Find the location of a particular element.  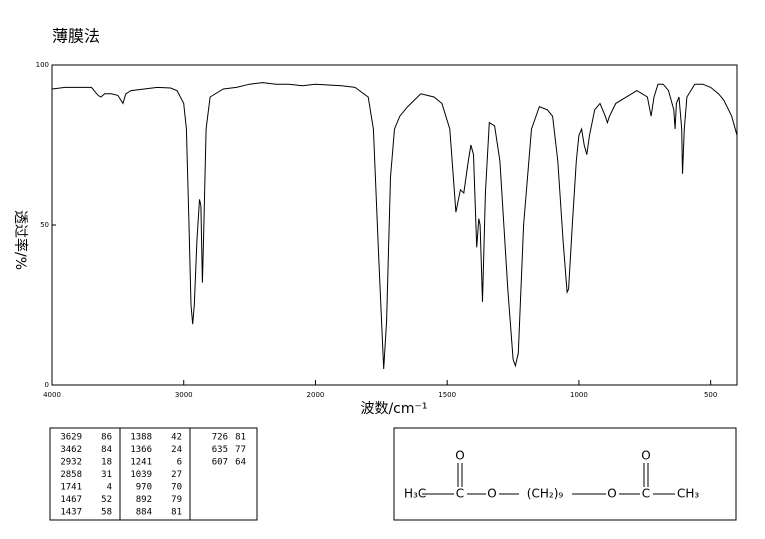

peak-transmittance: 24 is located at coordinates (176, 450).